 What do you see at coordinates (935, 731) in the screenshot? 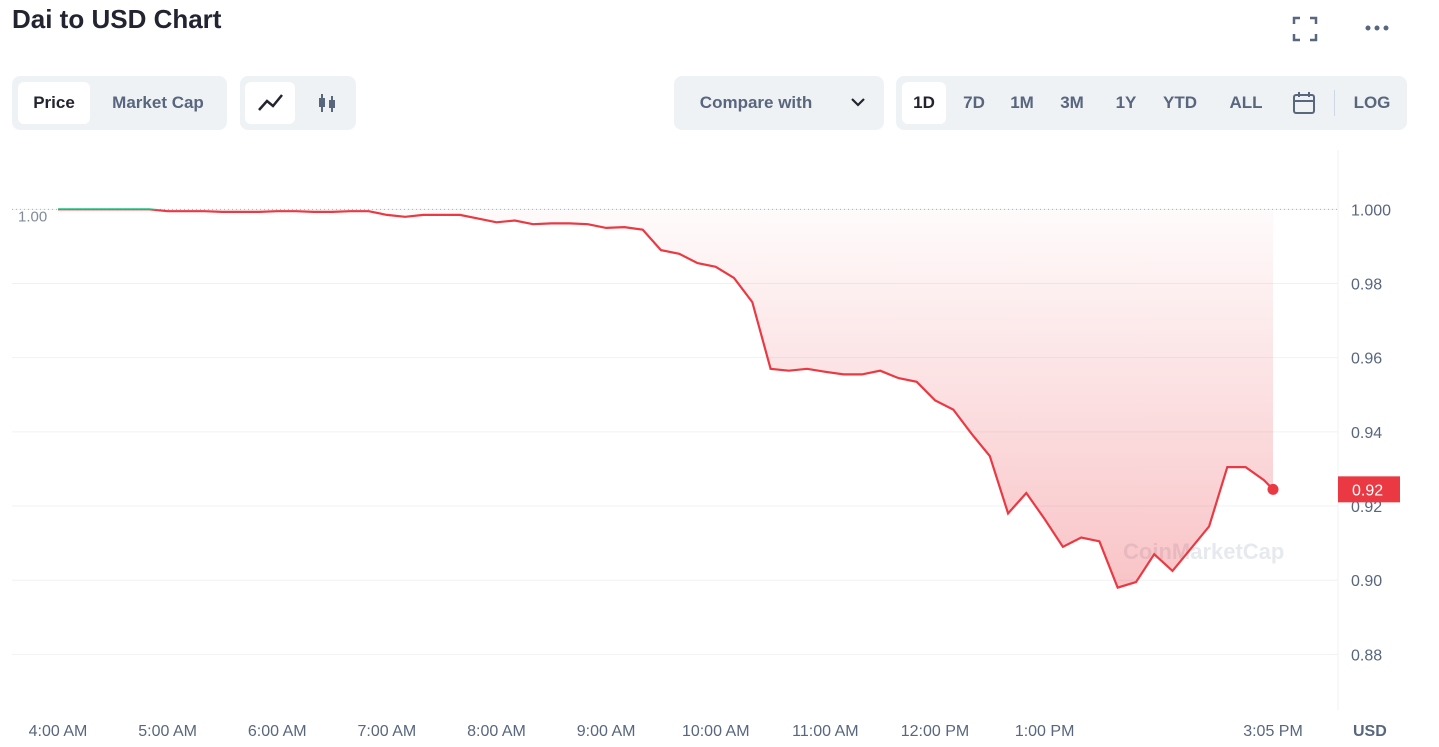
I see `x-tick-label: 12:00 PM` at bounding box center [935, 731].